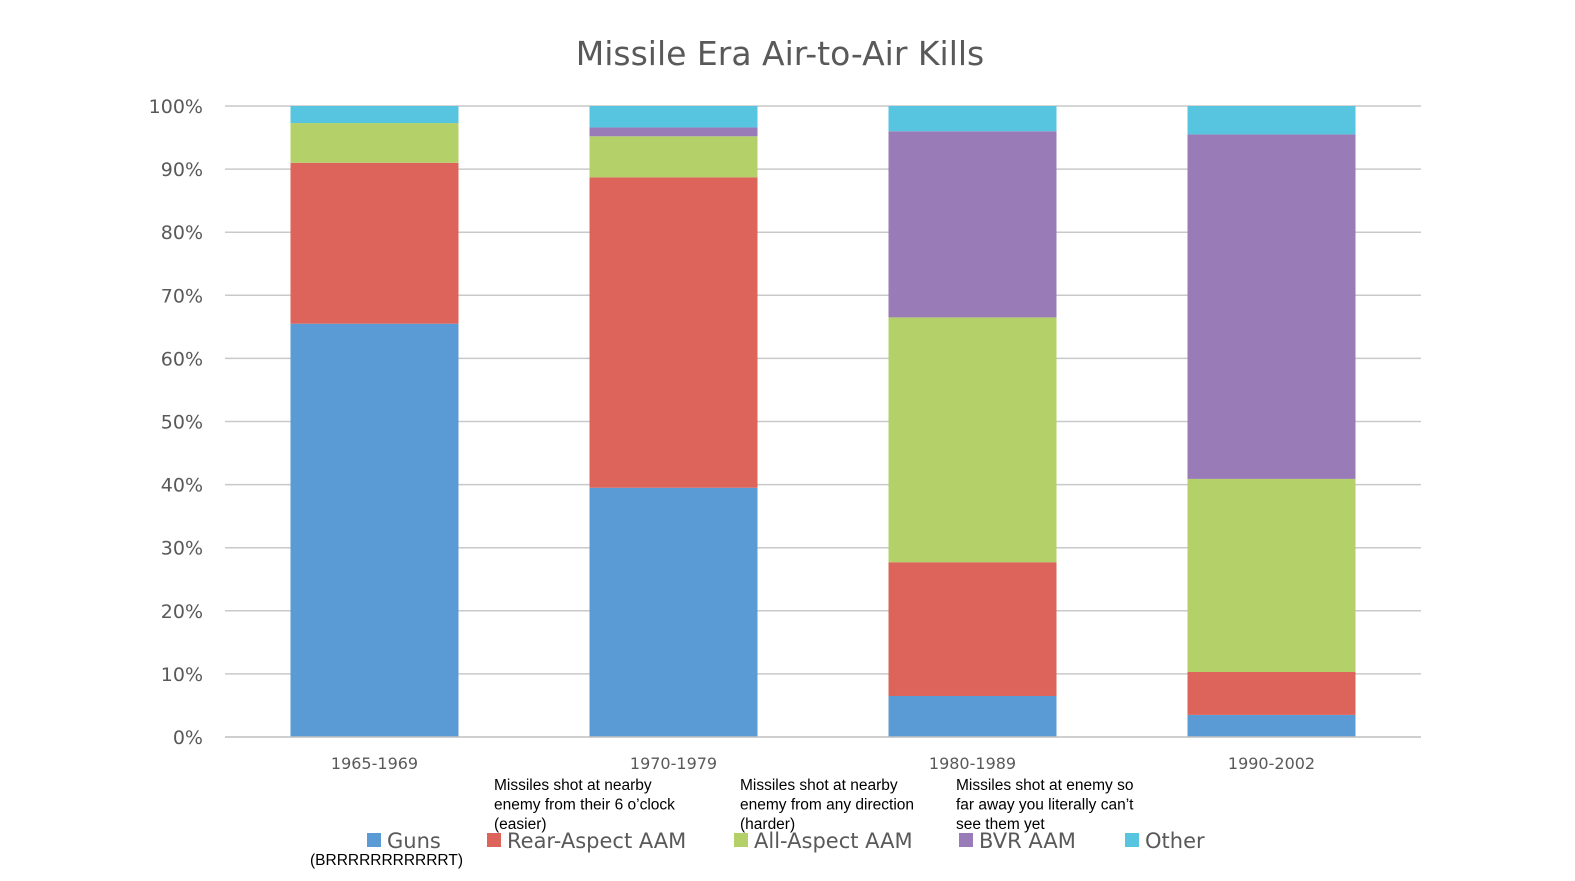  I want to click on y-tick-label: 0%, so click(188, 738).